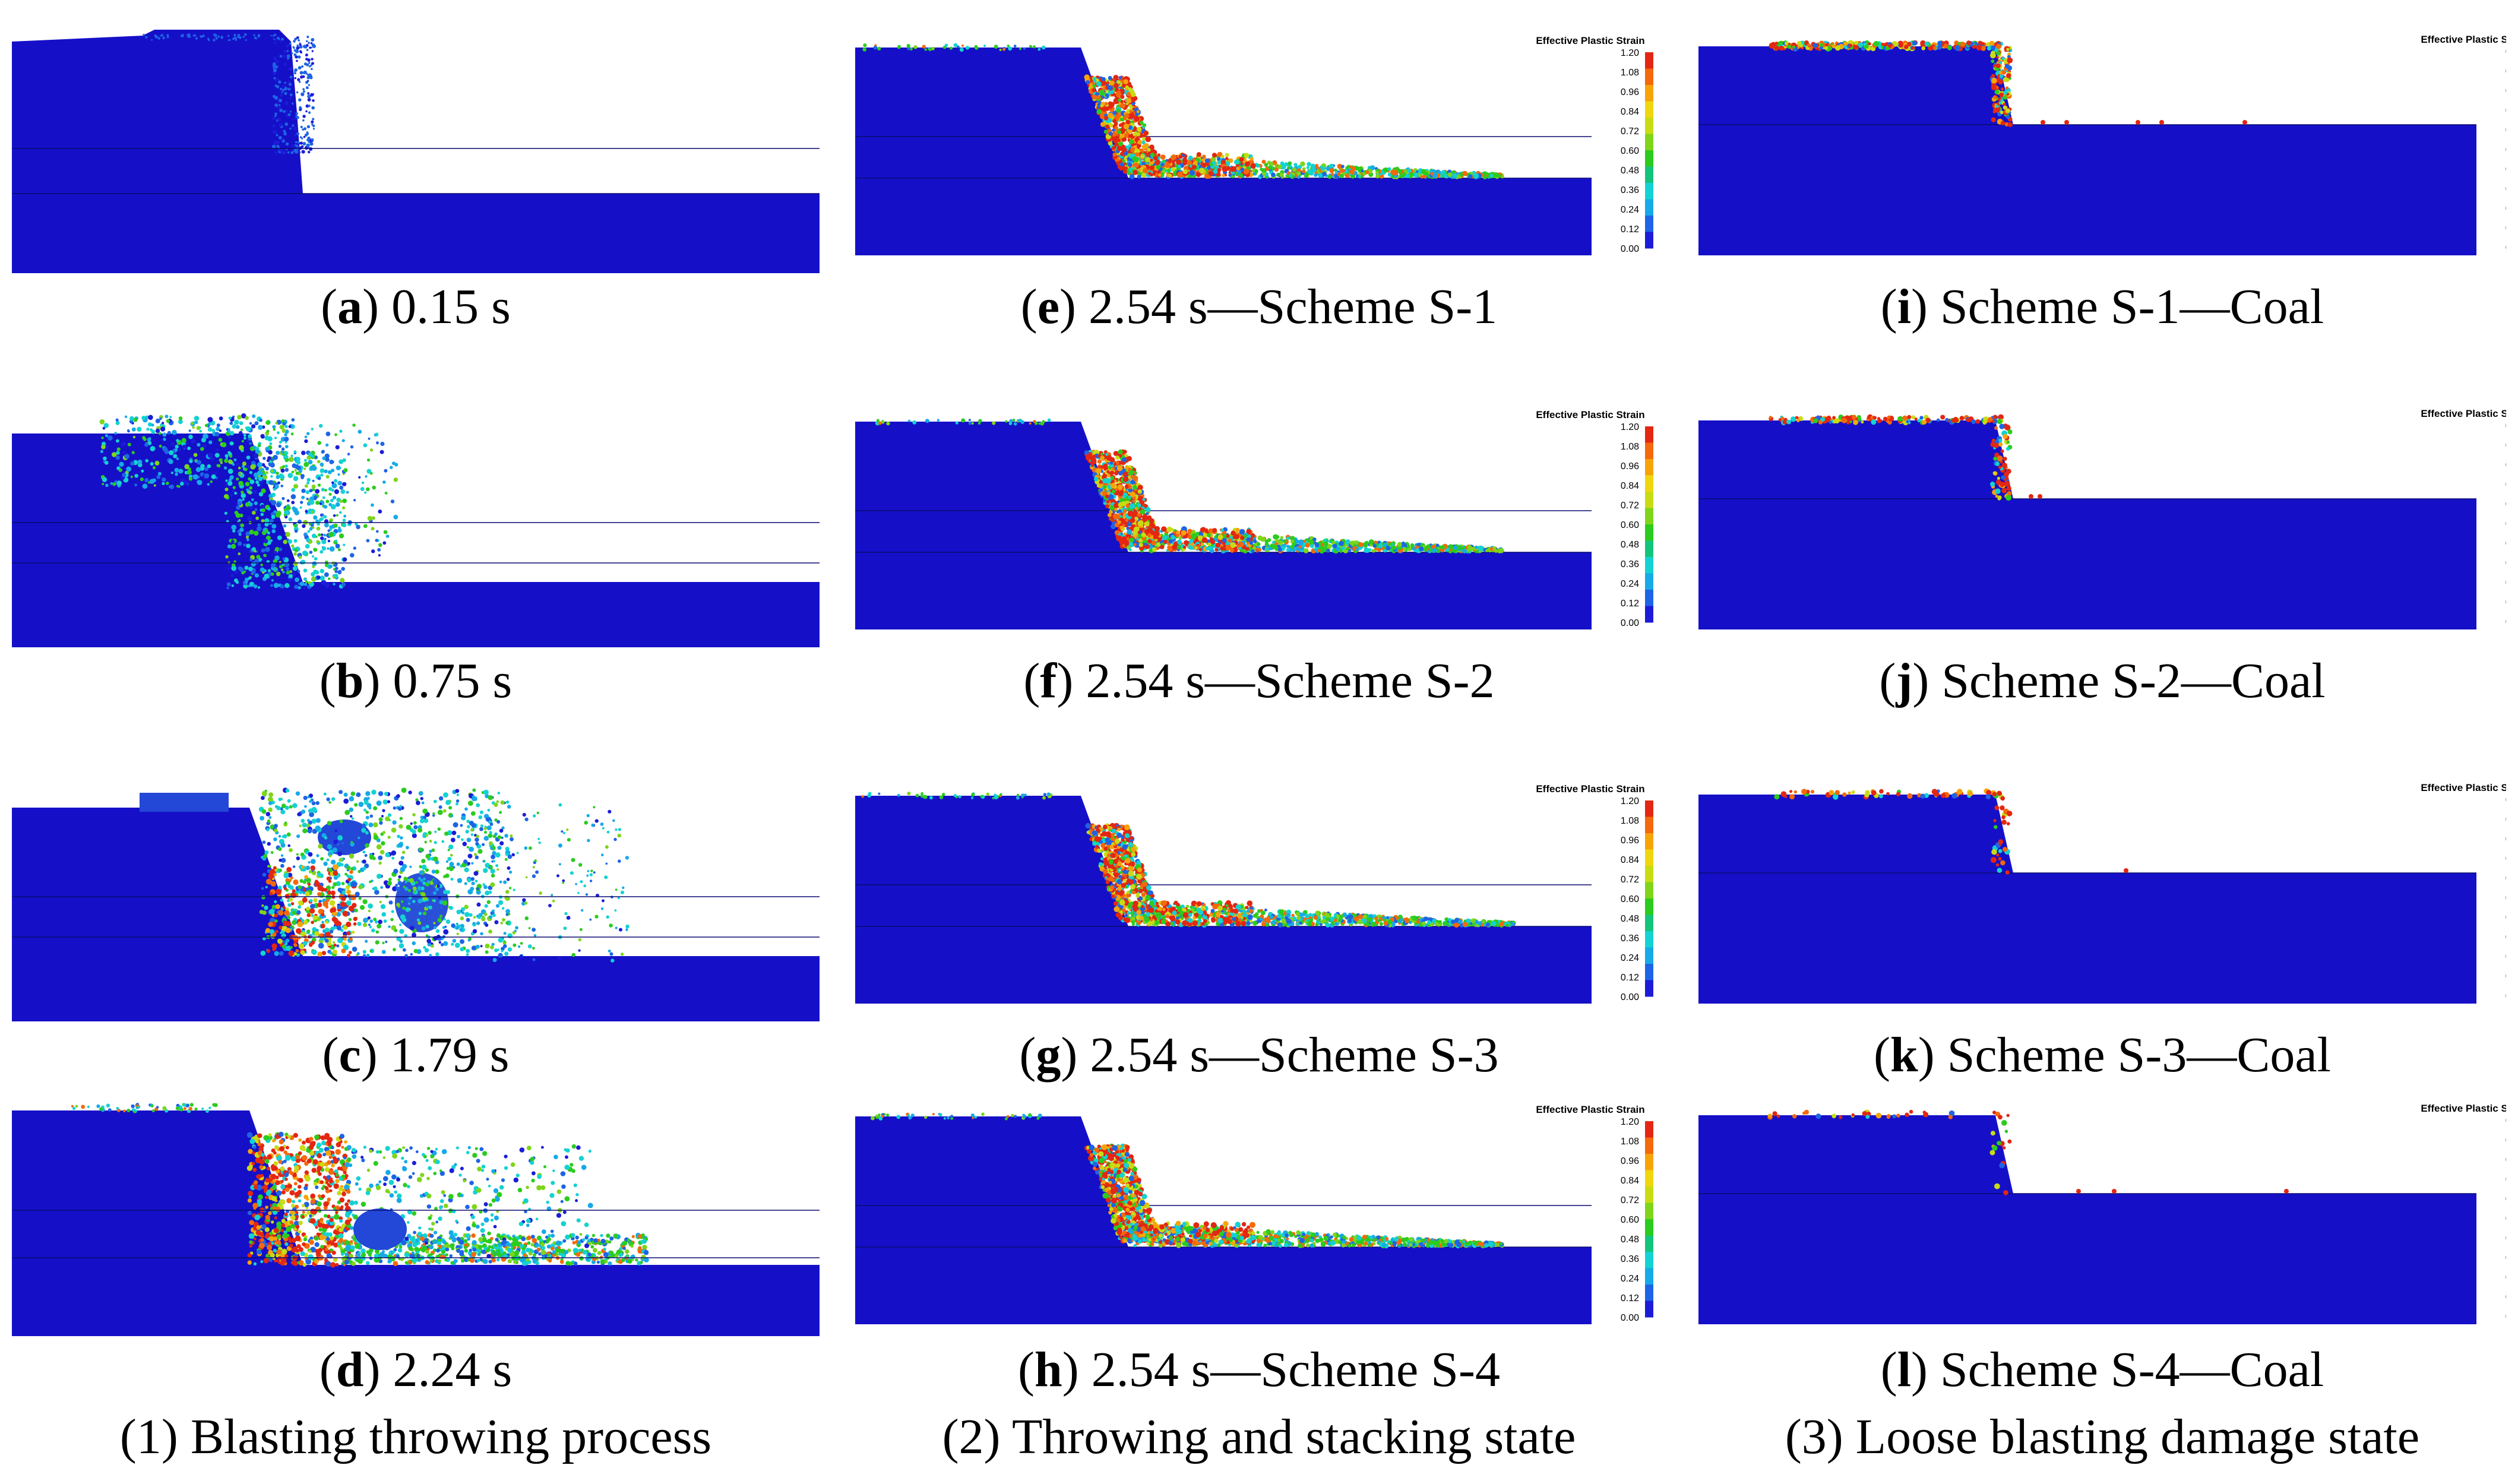 This screenshot has height=1484, width=2518. What do you see at coordinates (350, 1369) in the screenshot?
I see `panel-letter: d` at bounding box center [350, 1369].